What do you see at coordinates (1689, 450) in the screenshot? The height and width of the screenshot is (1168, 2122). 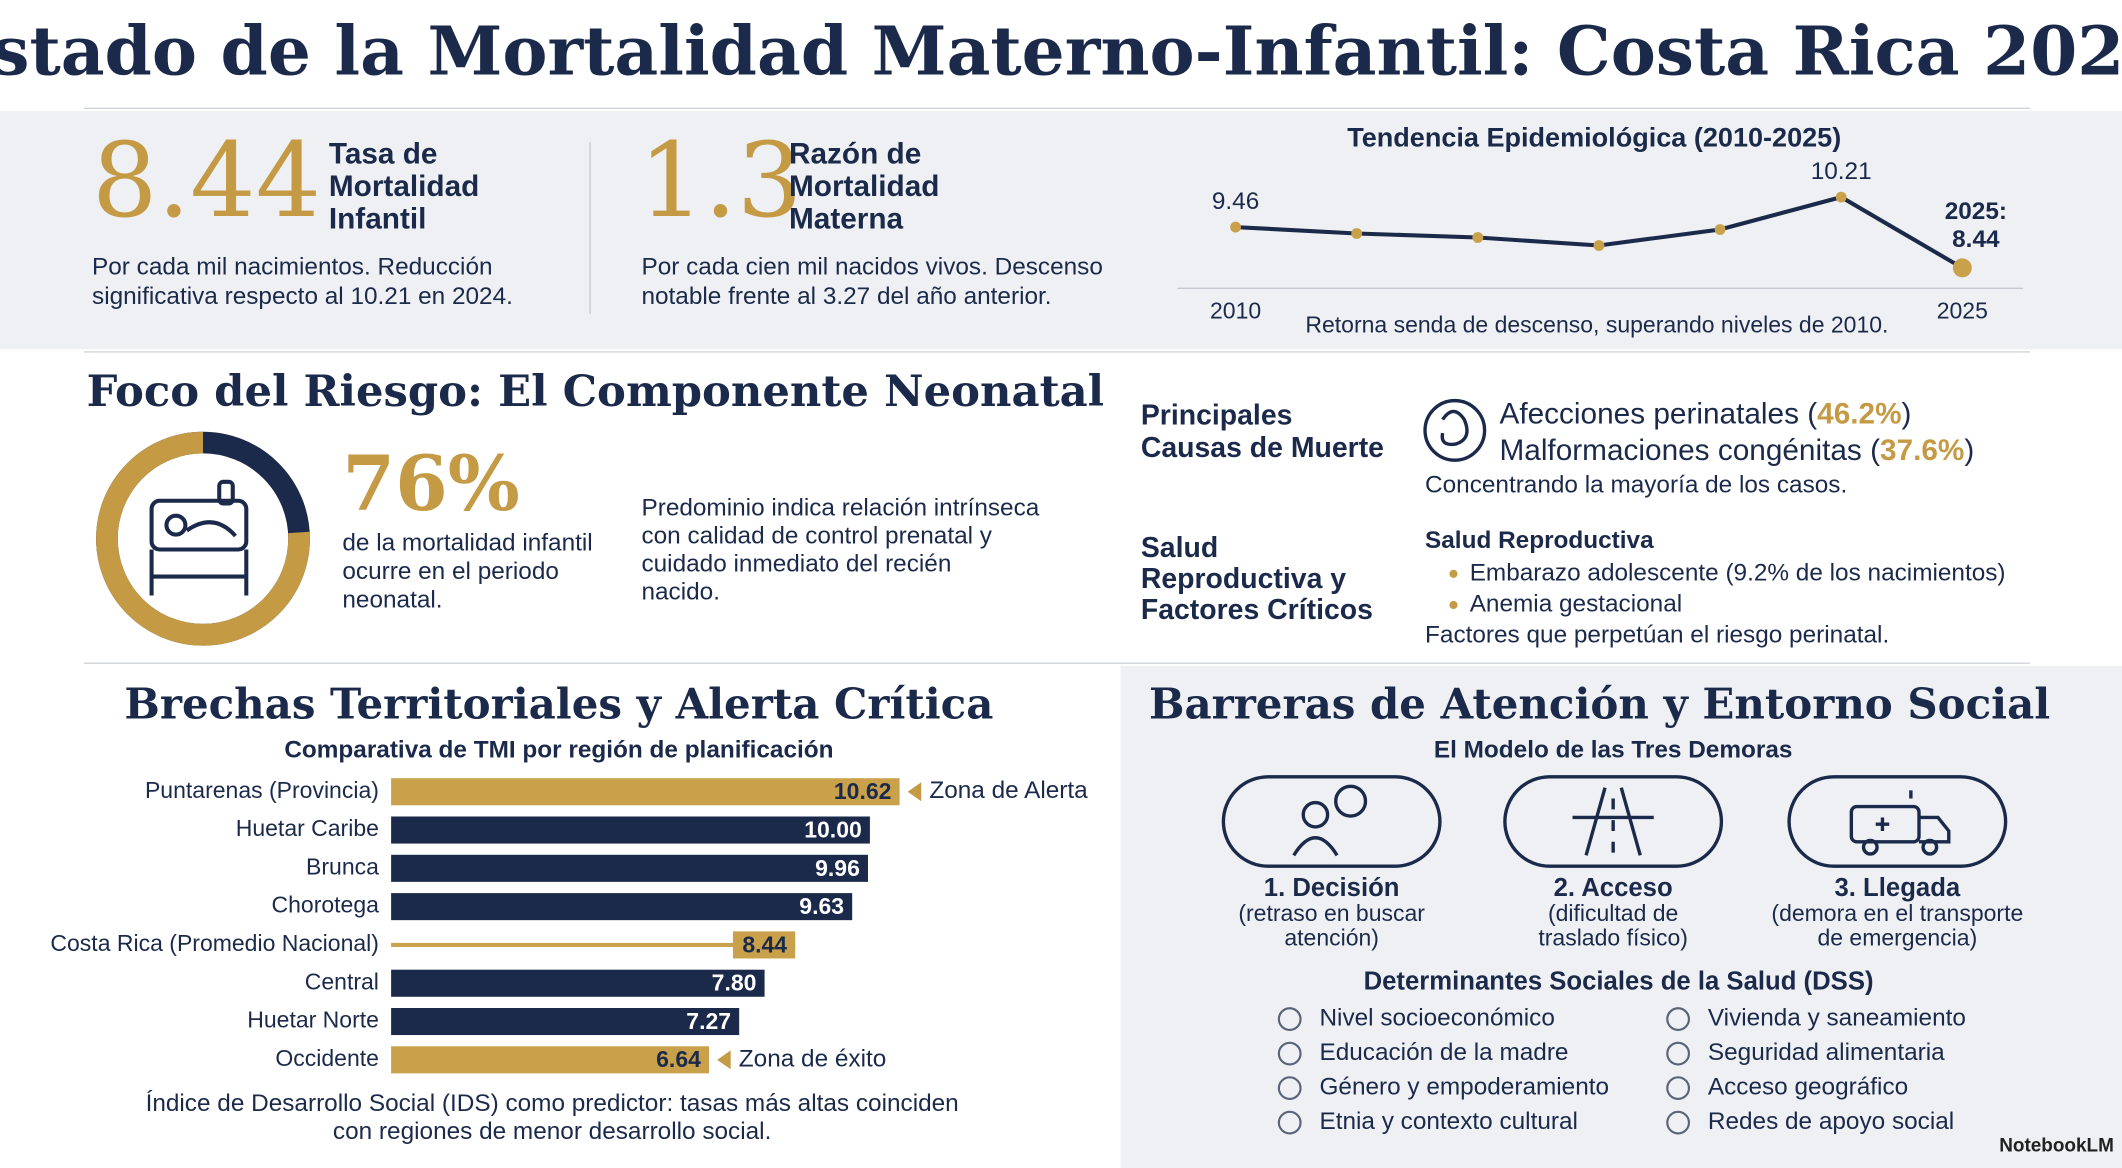 I see `cause-text: Malformaciones congénitas (` at bounding box center [1689, 450].